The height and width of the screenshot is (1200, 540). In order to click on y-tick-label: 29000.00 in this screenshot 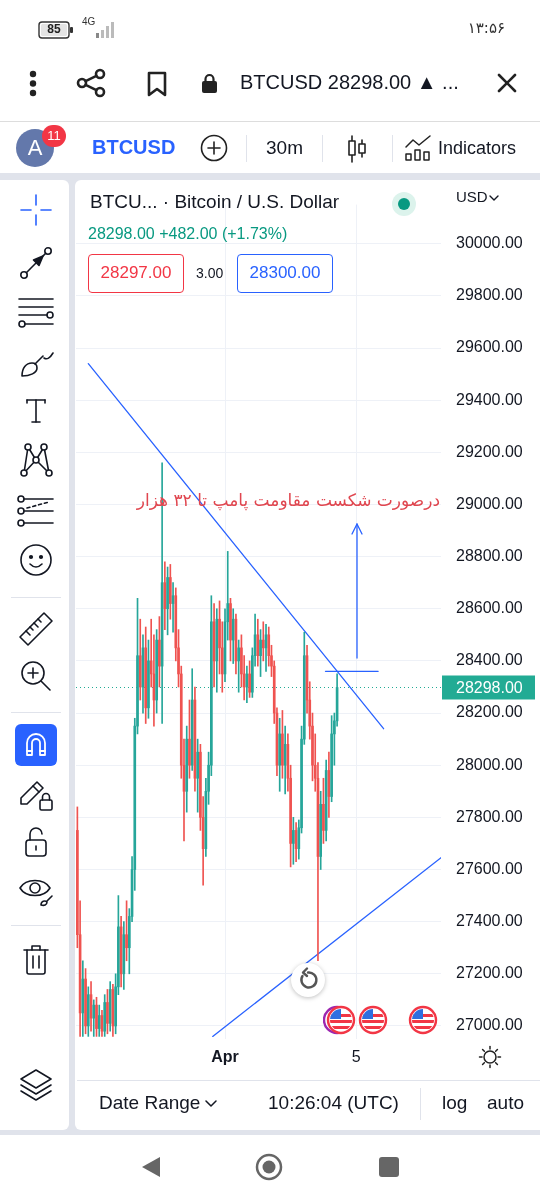, I will do `click(489, 503)`.